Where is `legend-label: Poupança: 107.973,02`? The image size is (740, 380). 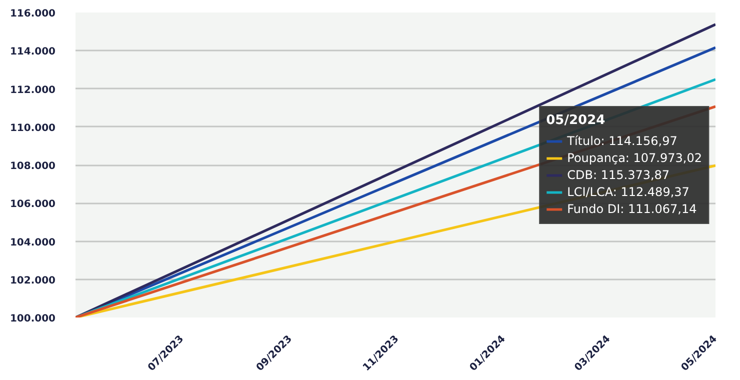 legend-label: Poupança: 107.973,02 is located at coordinates (634, 158).